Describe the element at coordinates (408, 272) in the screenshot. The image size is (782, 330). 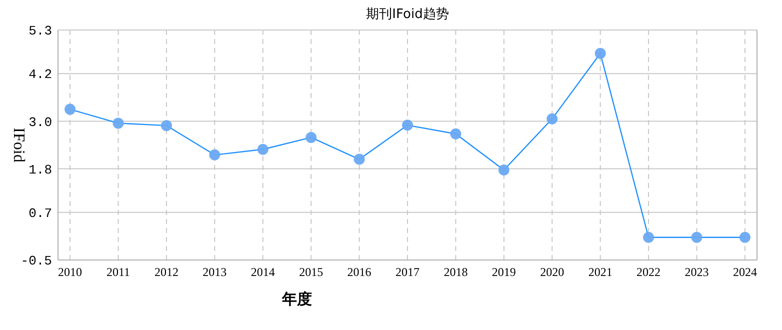
I see `x-tick-label: 2017` at that location.